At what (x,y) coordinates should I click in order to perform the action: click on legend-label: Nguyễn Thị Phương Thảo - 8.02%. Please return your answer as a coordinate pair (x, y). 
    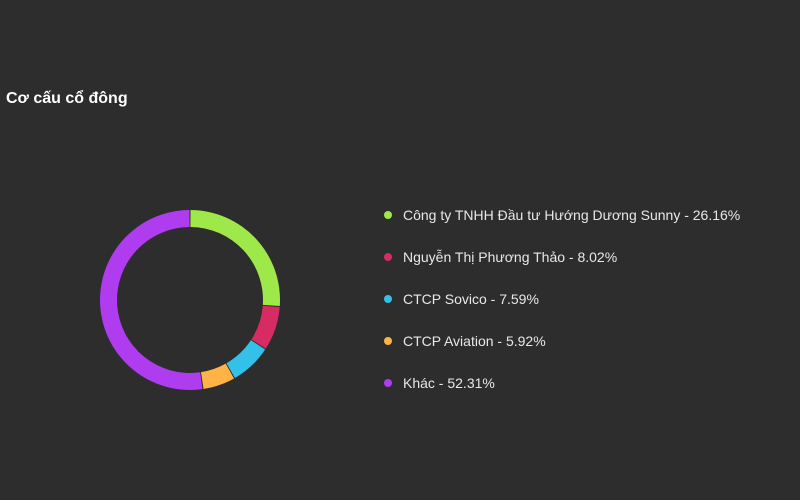
    Looking at the image, I should click on (510, 257).